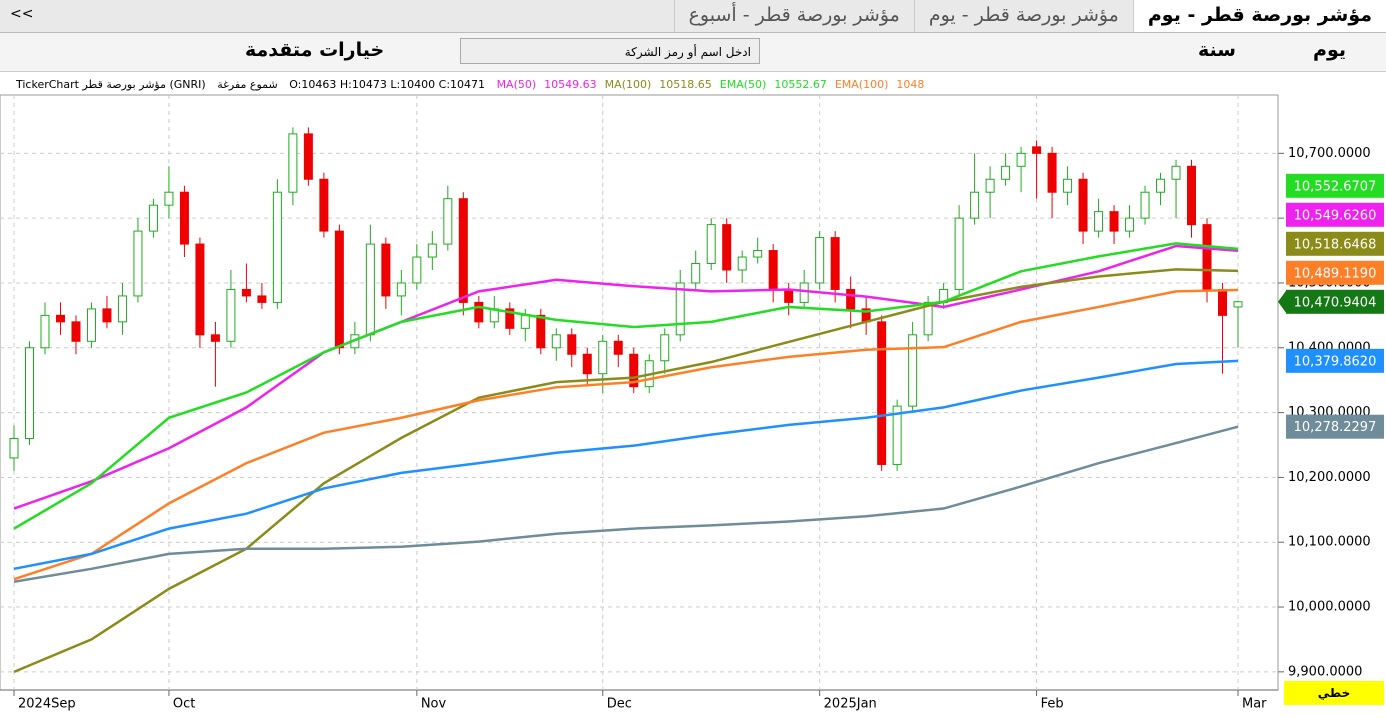 Image resolution: width=1386 pixels, height=719 pixels. Describe the element at coordinates (1217, 50) in the screenshot. I see `year-button: سنة` at that location.